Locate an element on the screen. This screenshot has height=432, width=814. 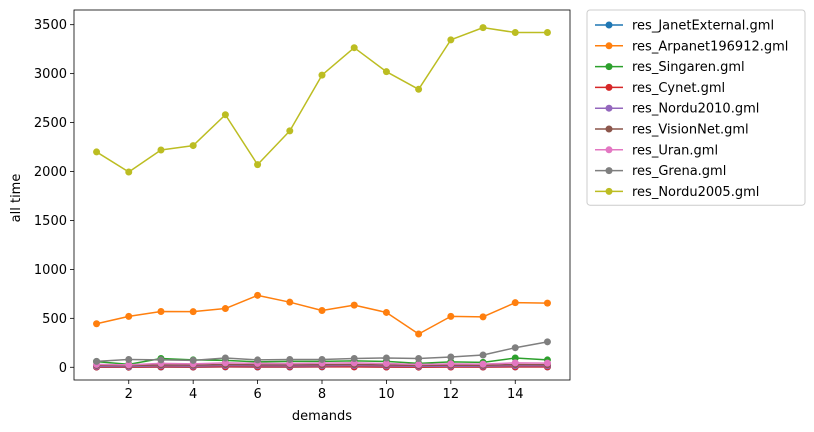
legend-entry: res_JanetExternal.gml is located at coordinates (684, 26).